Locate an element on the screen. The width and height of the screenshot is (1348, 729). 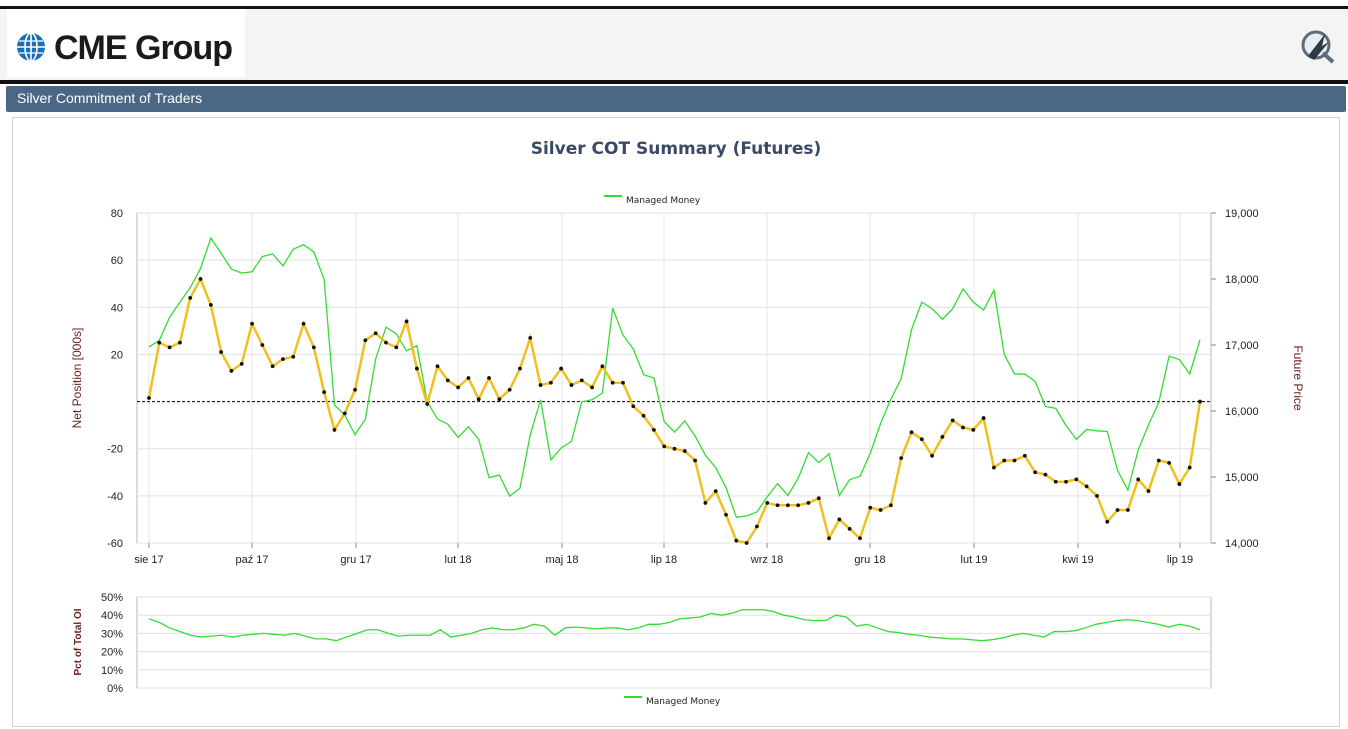
quikstrike-icon is located at coordinates (1318, 46).